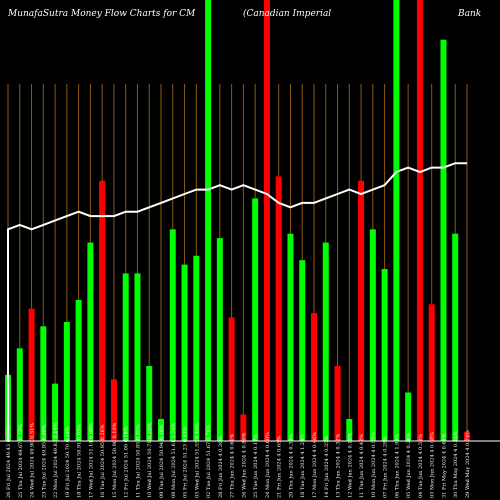 The image size is (500, 500). What do you see at coordinates (468, 464) in the screenshot?
I see `x-tick-label: 29 Wed May 2024 4 0.74%` at bounding box center [468, 464].